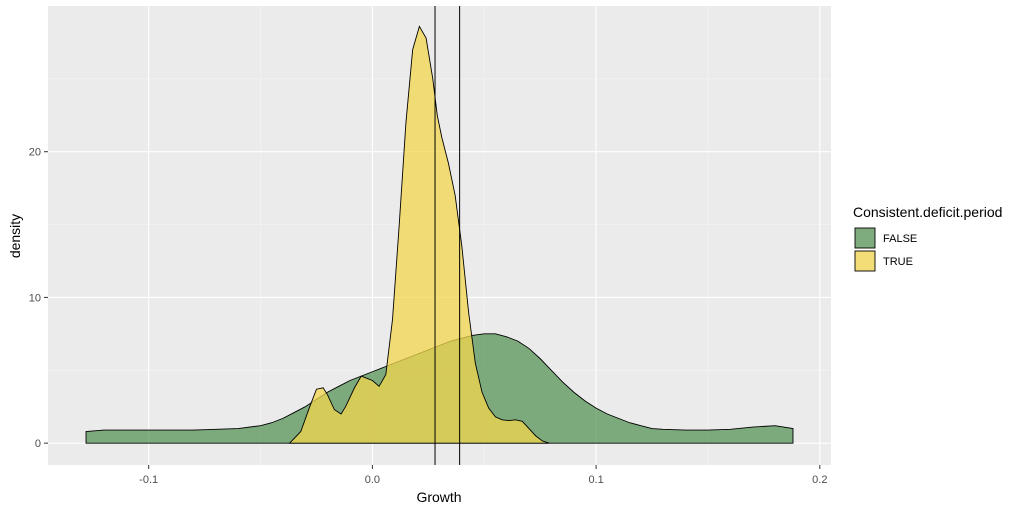  I want to click on legend: Consistent.deficit.period FALSE TRUE, so click(927, 238).